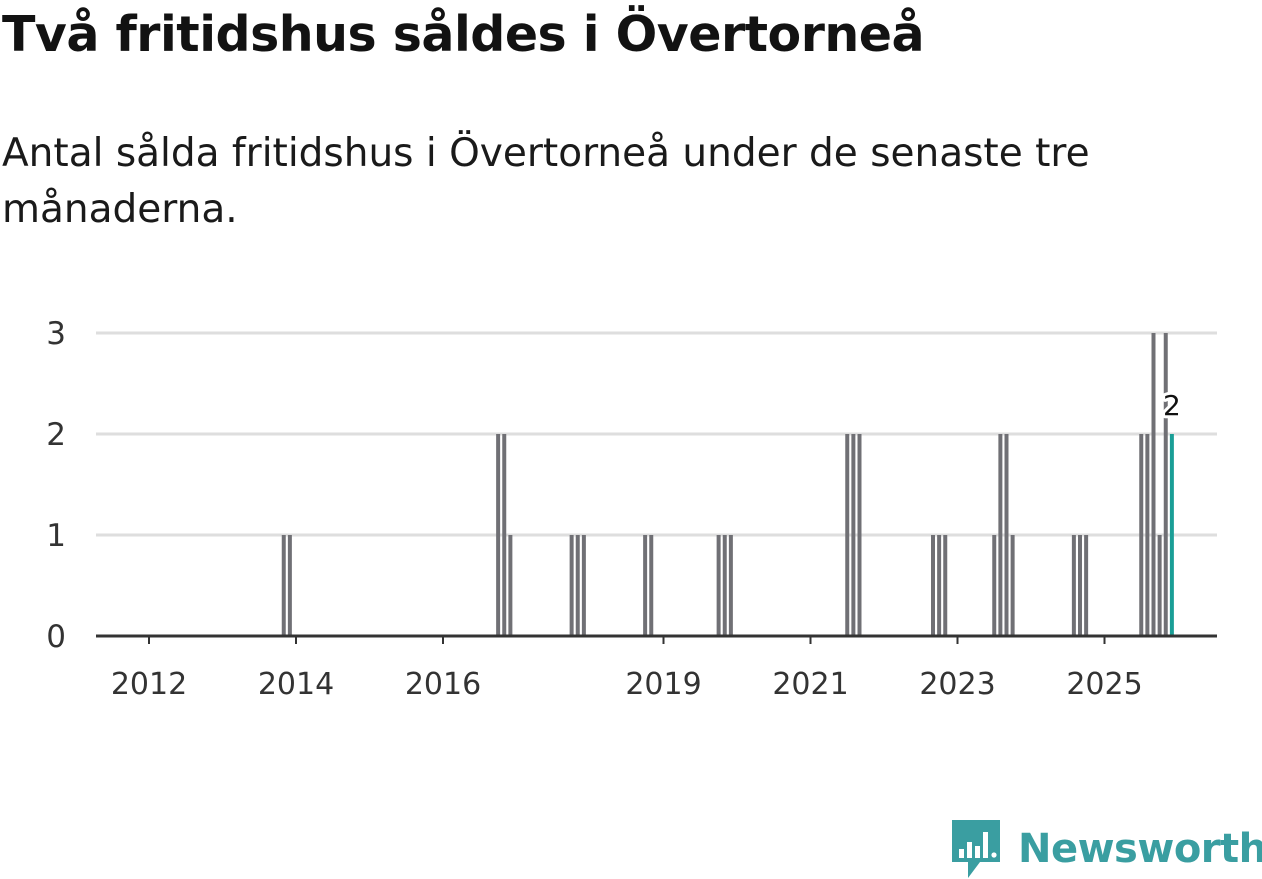 The width and height of the screenshot is (1262, 879). What do you see at coordinates (1104, 684) in the screenshot?
I see `x-tick-label: 2025` at bounding box center [1104, 684].